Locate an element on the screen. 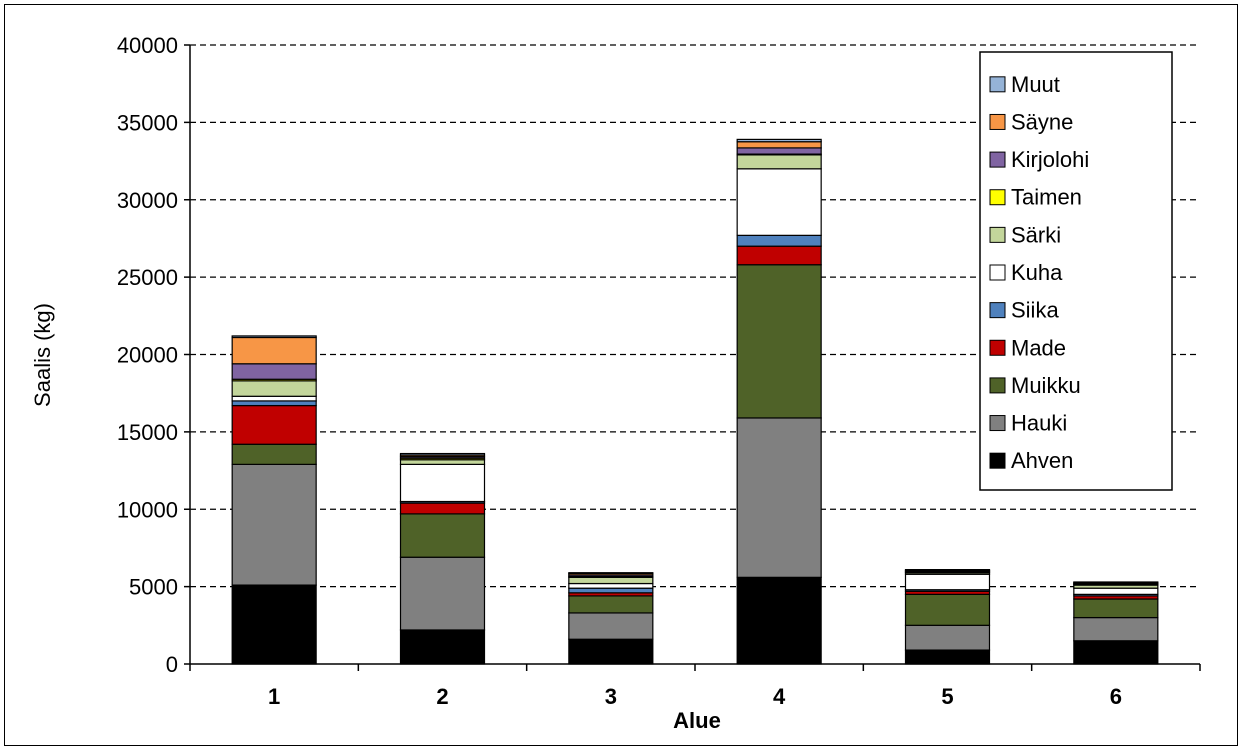 The height and width of the screenshot is (751, 1243). y-tick-label: 5000 is located at coordinates (153, 587).